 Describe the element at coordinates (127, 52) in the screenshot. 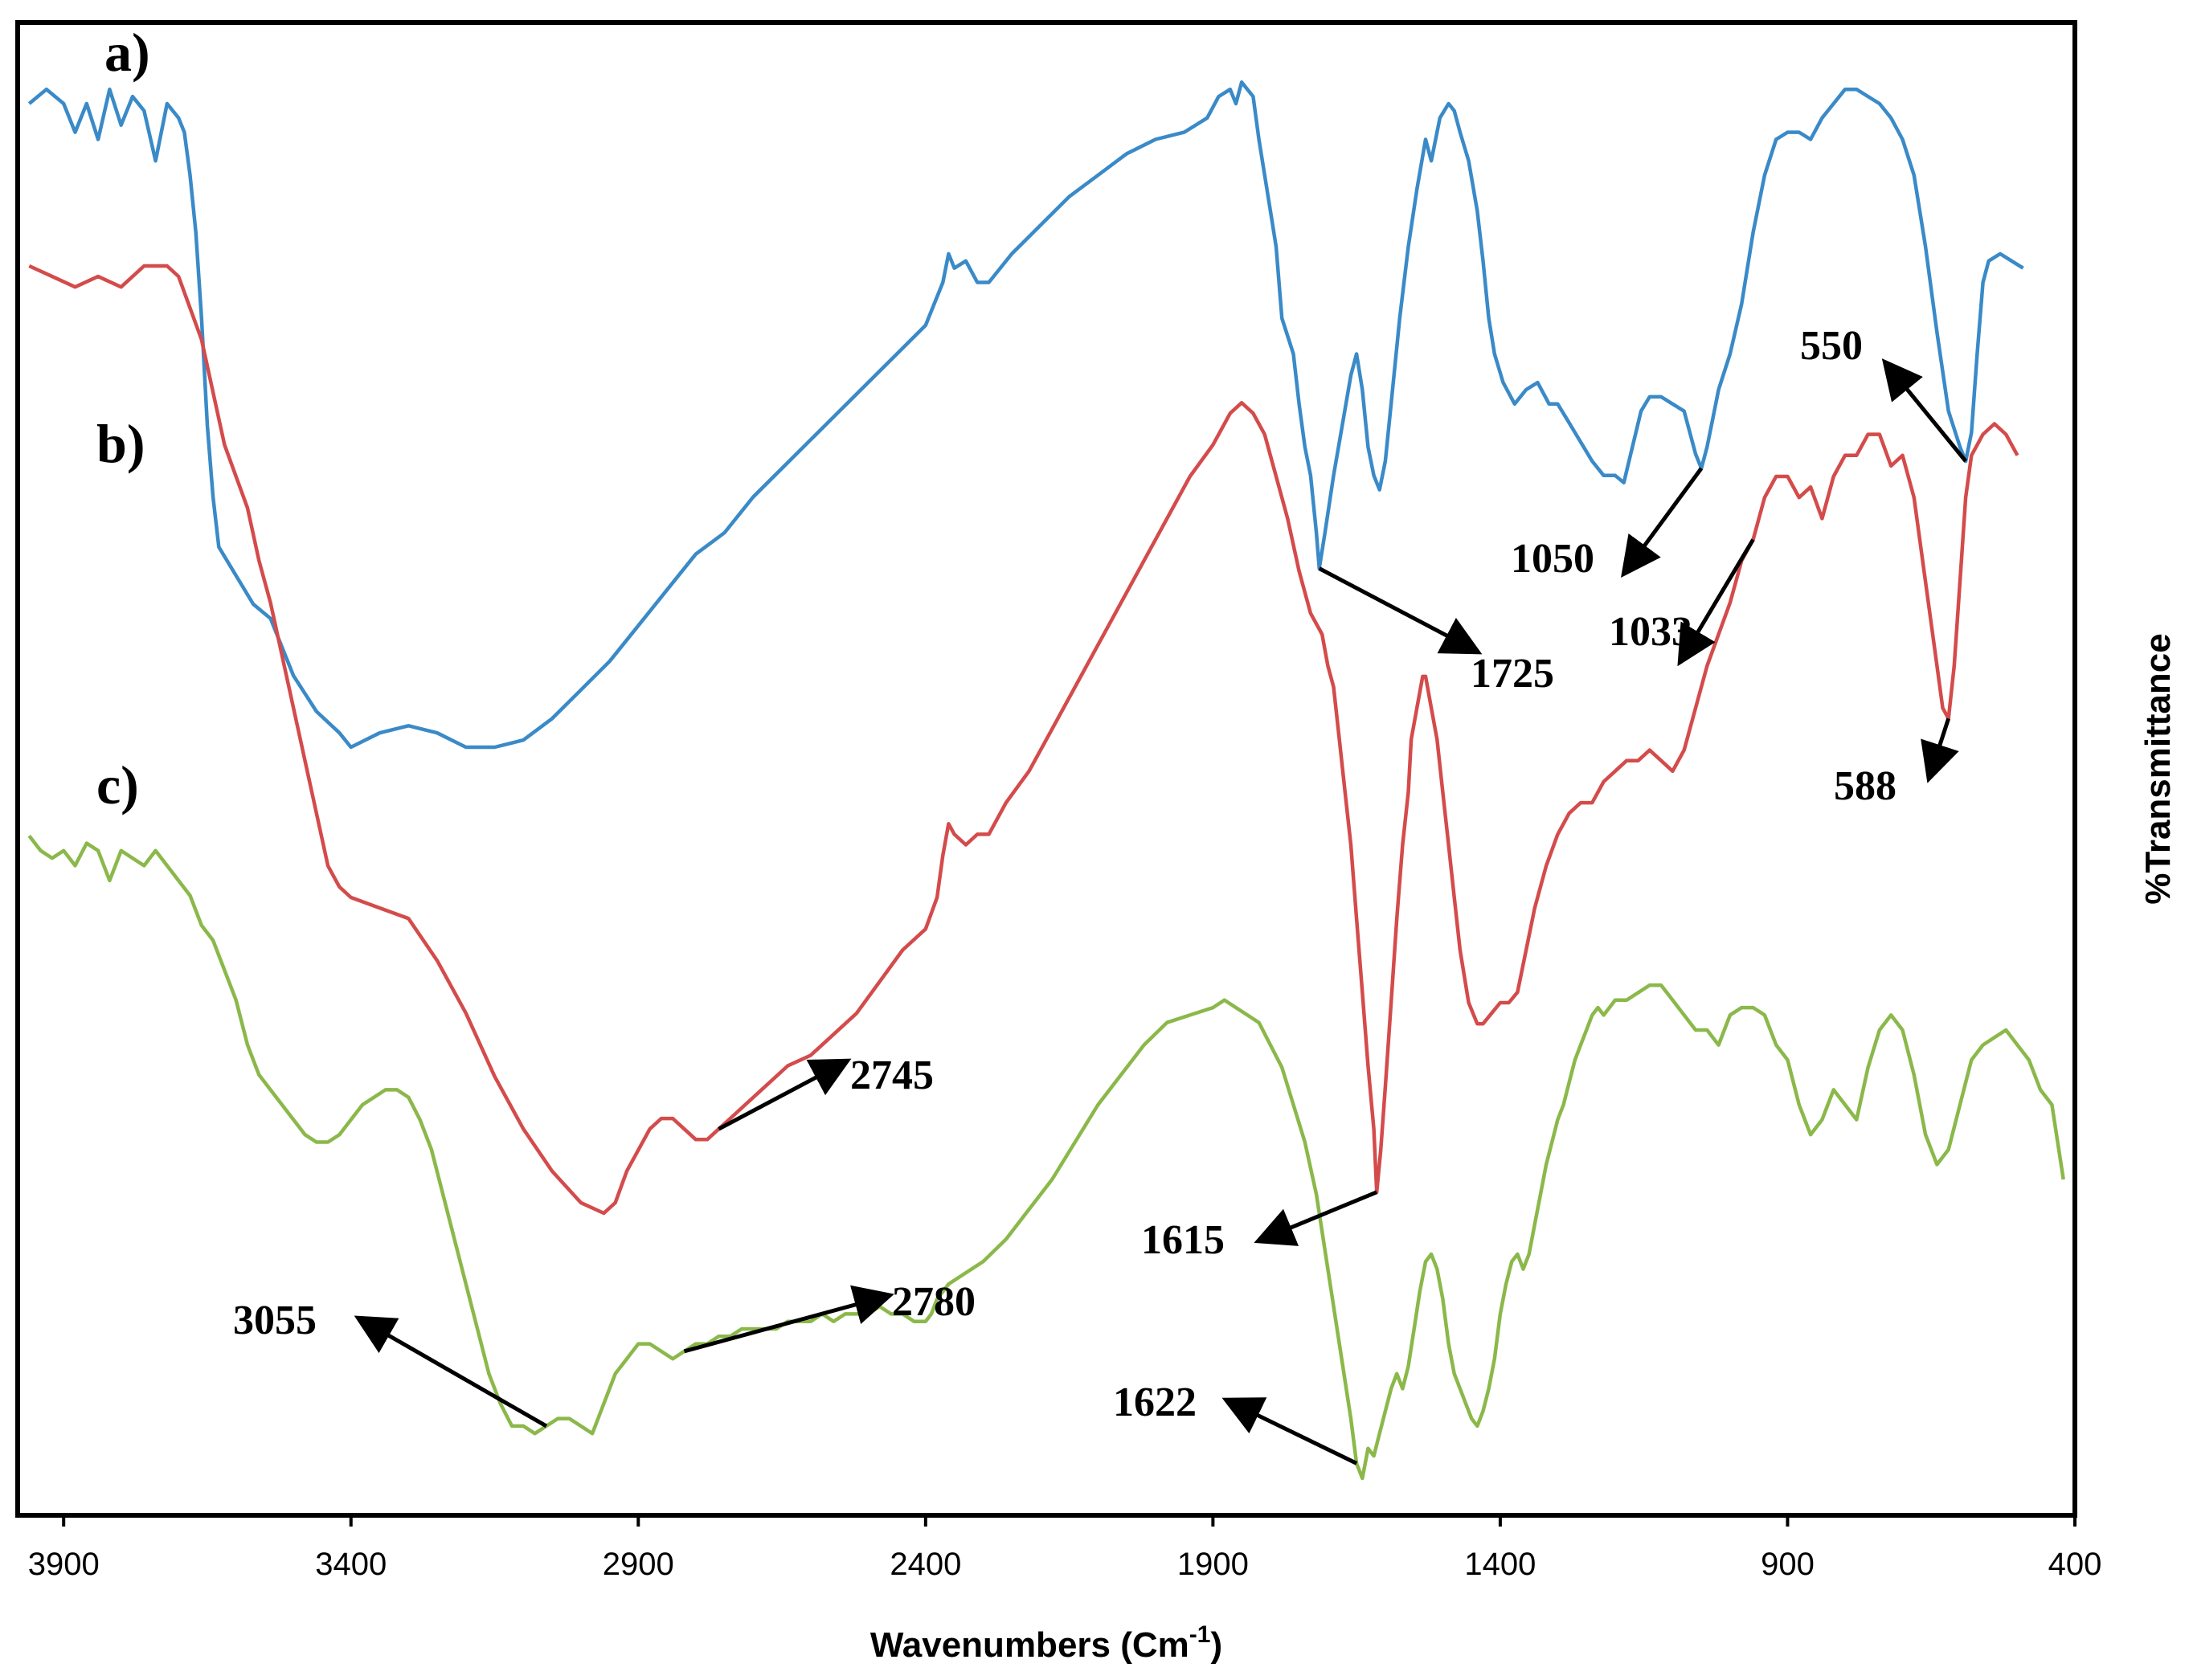

I see `panel-label-a: a)` at that location.